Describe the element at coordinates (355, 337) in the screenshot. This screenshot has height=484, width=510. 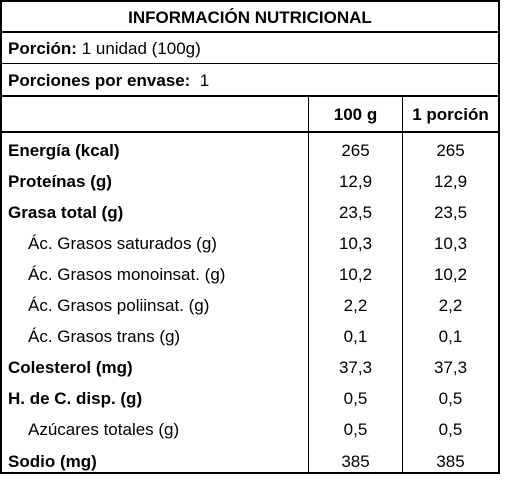
I see `nutrient-value-100g: 0,1` at that location.